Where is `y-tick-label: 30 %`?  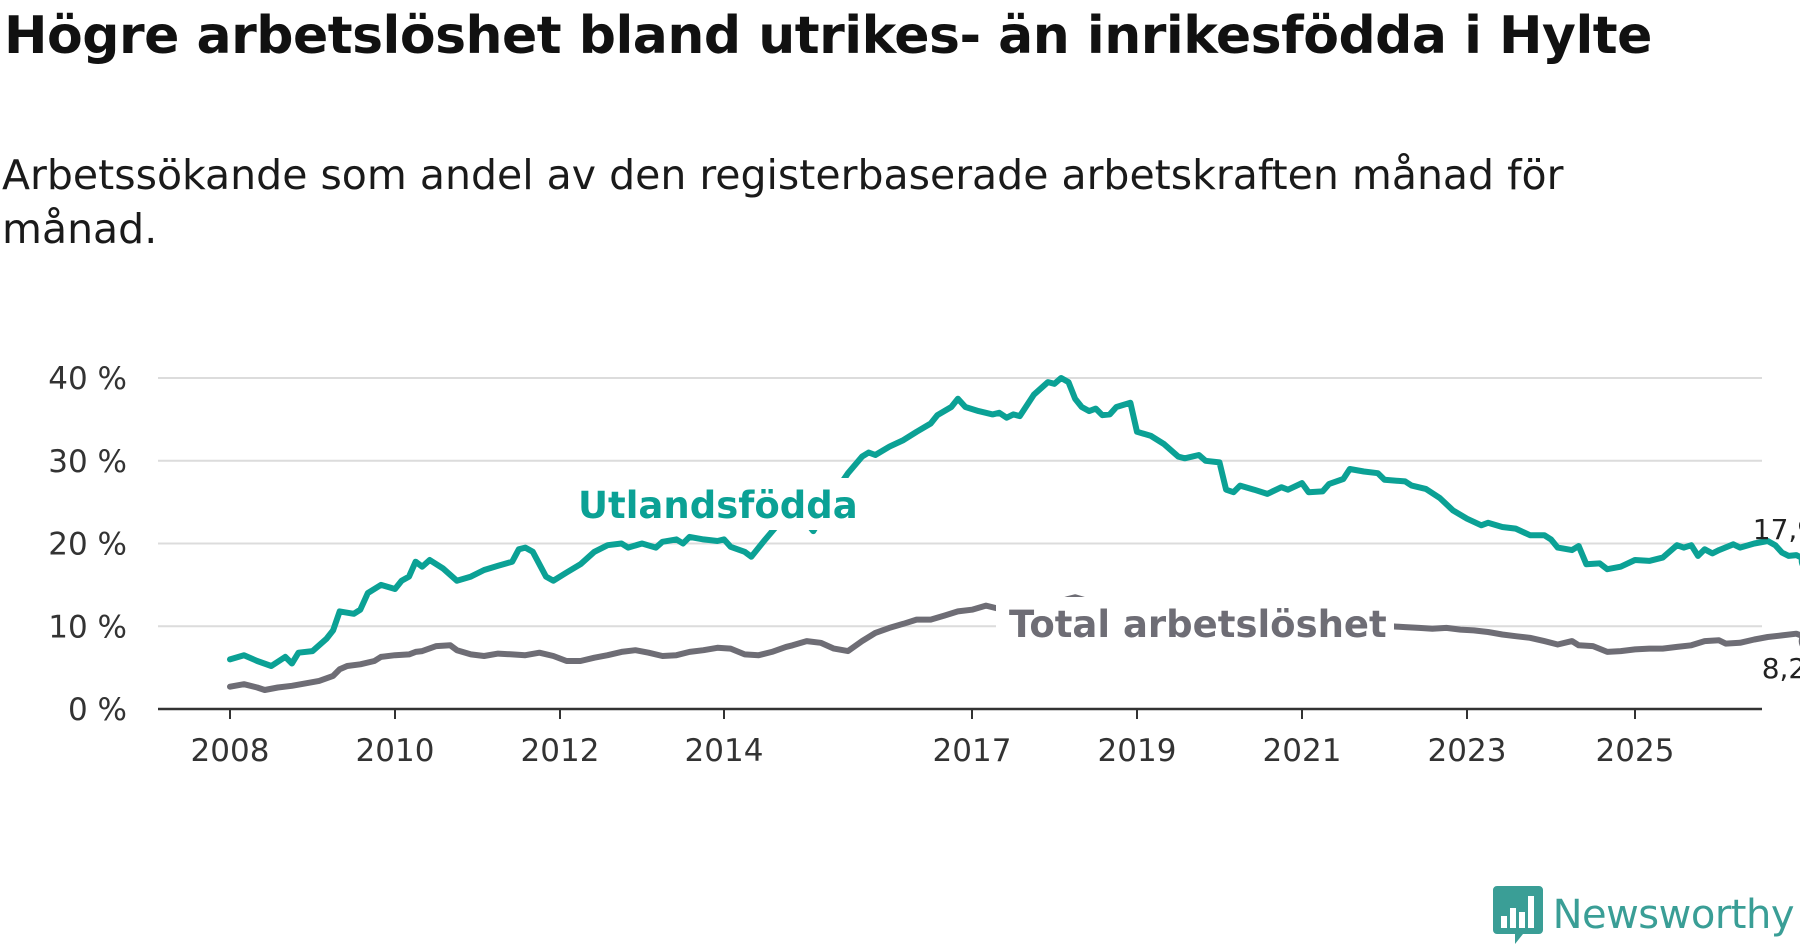 y-tick-label: 30 % is located at coordinates (87, 462).